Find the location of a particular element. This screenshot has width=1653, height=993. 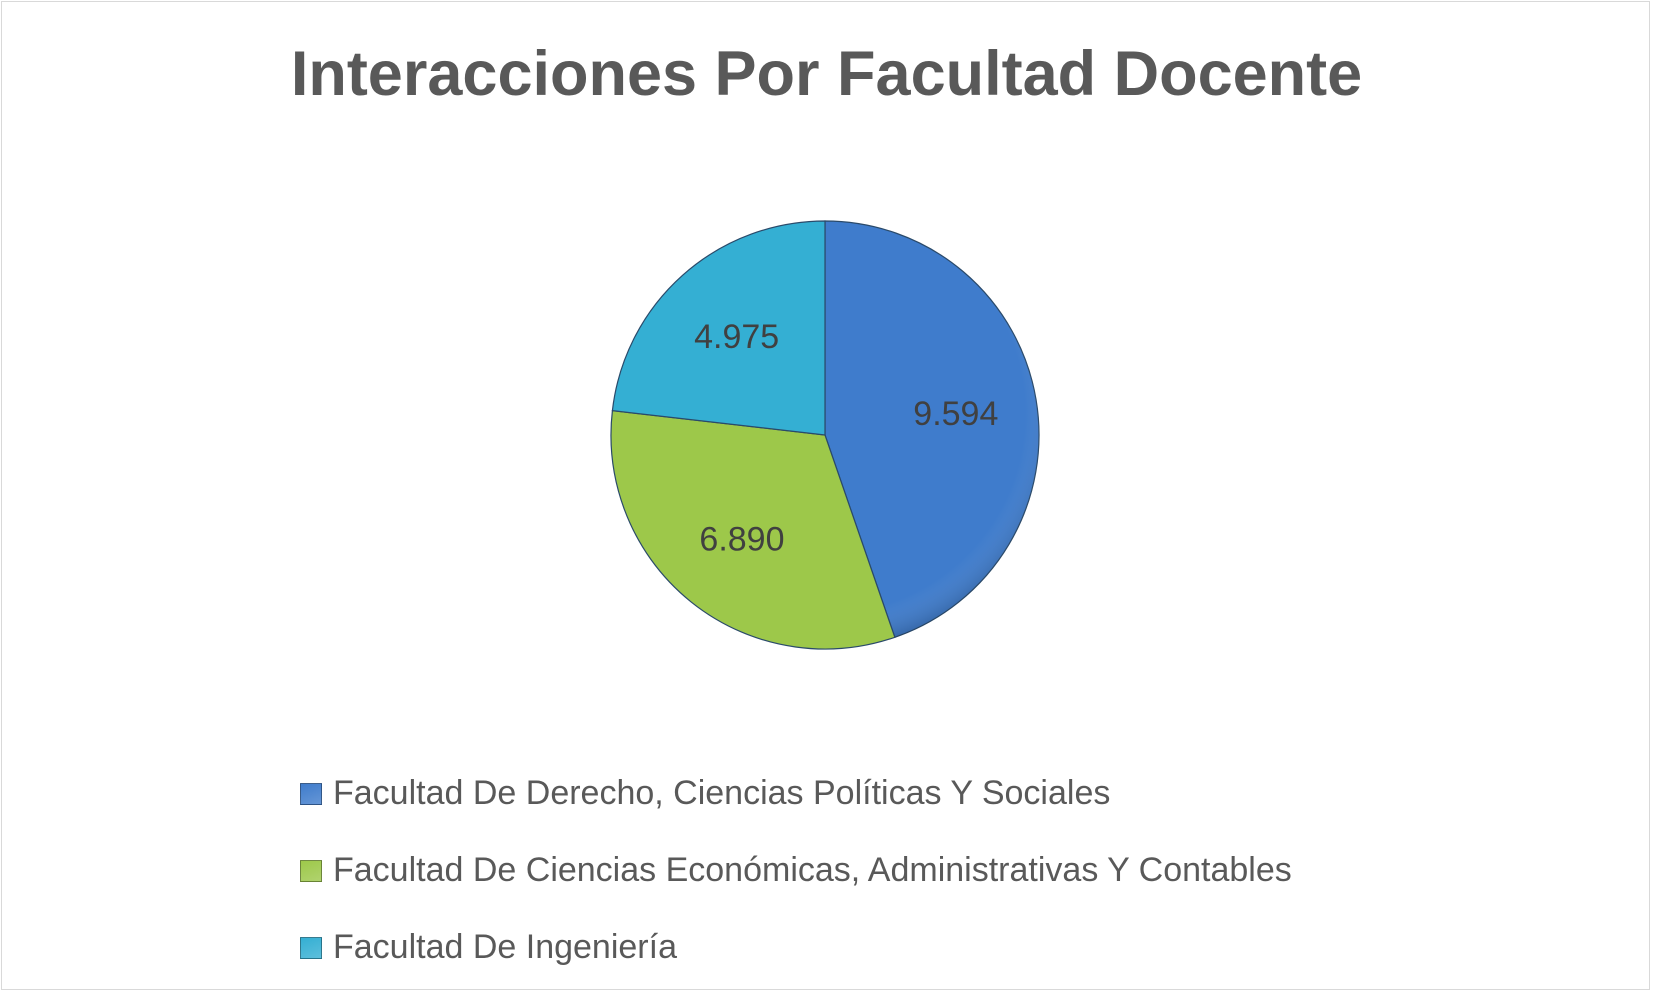

chart-title: Interacciones Por Facultad Docente is located at coordinates (826, 74).